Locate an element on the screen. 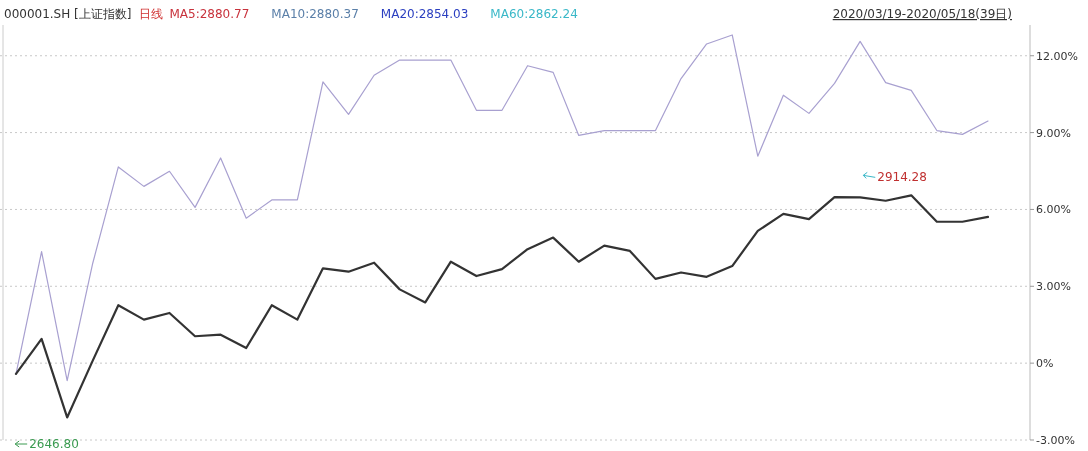  text: MA10:2880.37 is located at coordinates (315, 14).